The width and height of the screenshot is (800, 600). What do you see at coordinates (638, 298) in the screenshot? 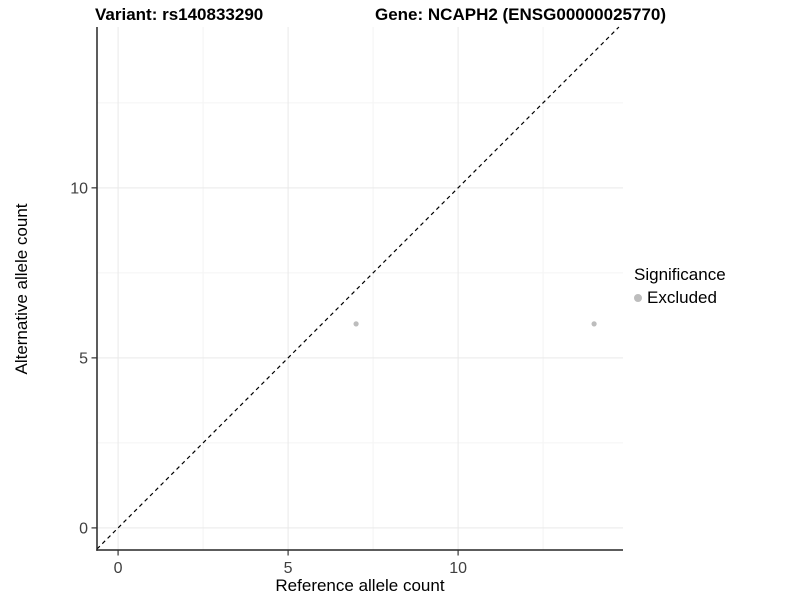
I see `legend-point-icon` at bounding box center [638, 298].